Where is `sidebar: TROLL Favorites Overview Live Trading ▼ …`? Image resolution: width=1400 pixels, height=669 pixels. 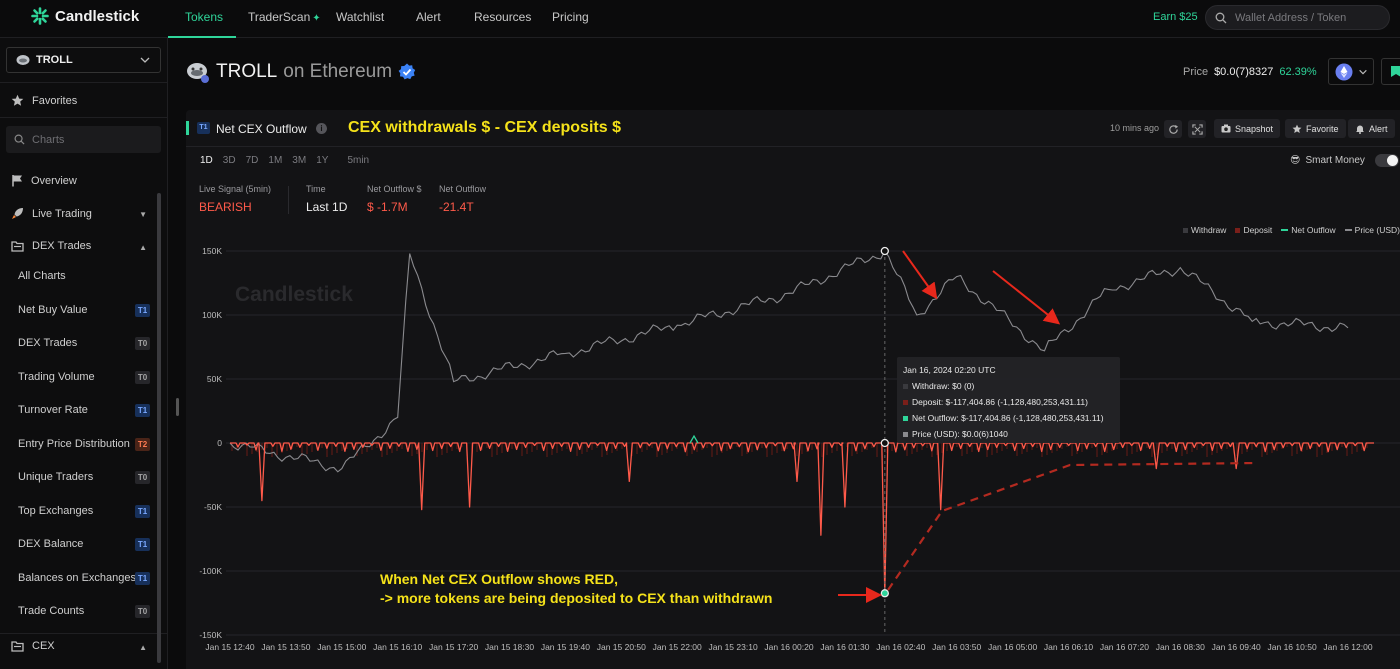 sidebar: TROLL Favorites Overview Live Trading ▼ … is located at coordinates (84, 353).